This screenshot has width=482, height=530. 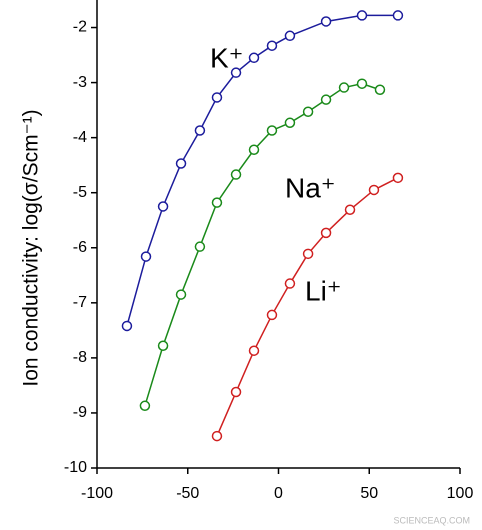 I want to click on y-tick-label: -5, so click(x=80, y=192).